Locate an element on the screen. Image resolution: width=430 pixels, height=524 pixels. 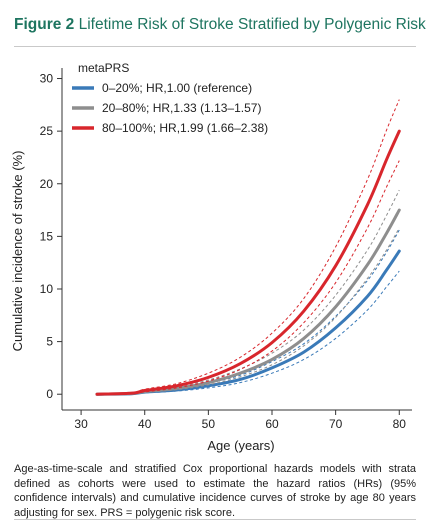
x-tick-label: 60 is located at coordinates (272, 424).